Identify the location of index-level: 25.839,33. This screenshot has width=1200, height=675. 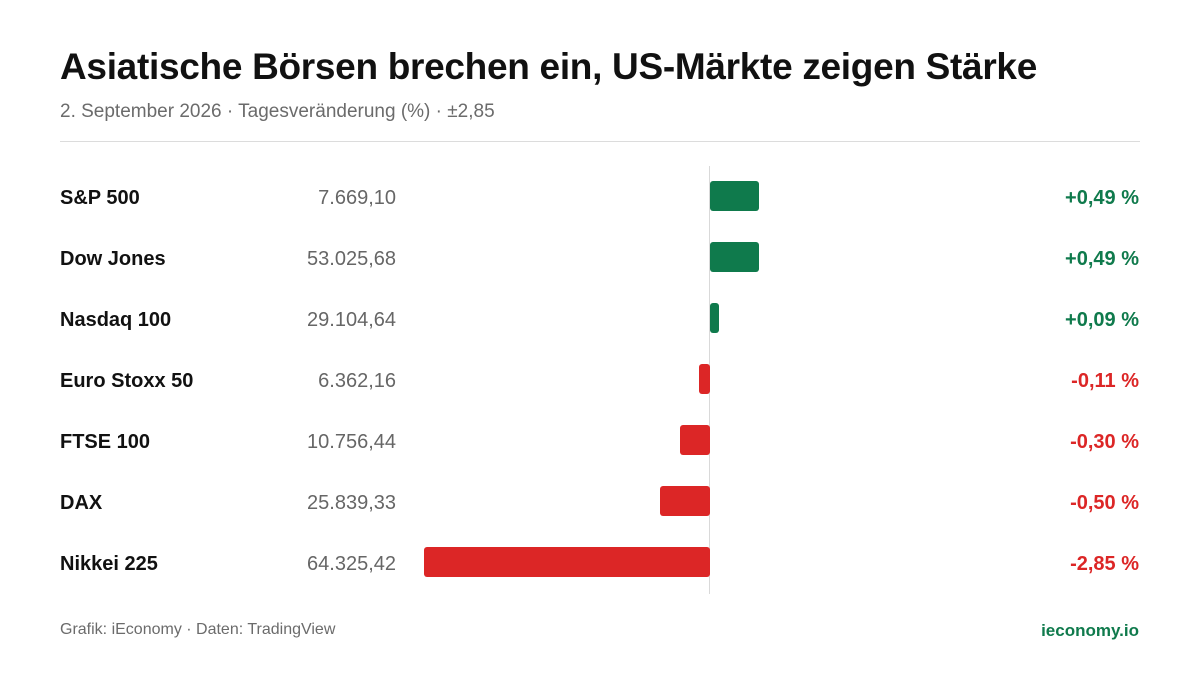
(351, 503).